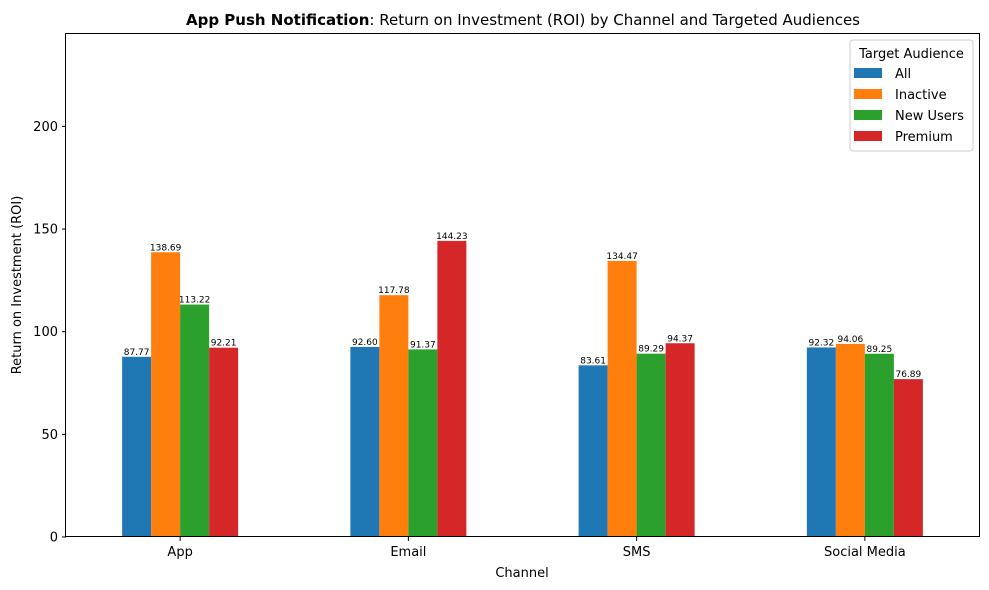  Describe the element at coordinates (179, 552) in the screenshot. I see `x-tick-label: App` at that location.